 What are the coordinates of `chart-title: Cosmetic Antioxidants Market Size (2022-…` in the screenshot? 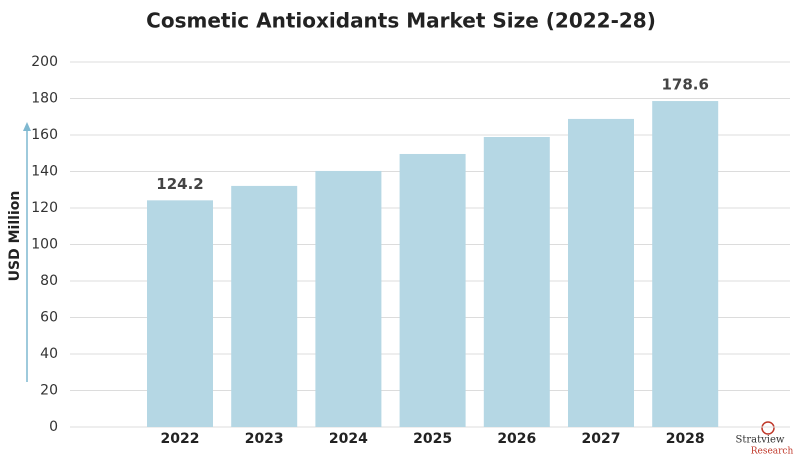 It's located at (401, 21).